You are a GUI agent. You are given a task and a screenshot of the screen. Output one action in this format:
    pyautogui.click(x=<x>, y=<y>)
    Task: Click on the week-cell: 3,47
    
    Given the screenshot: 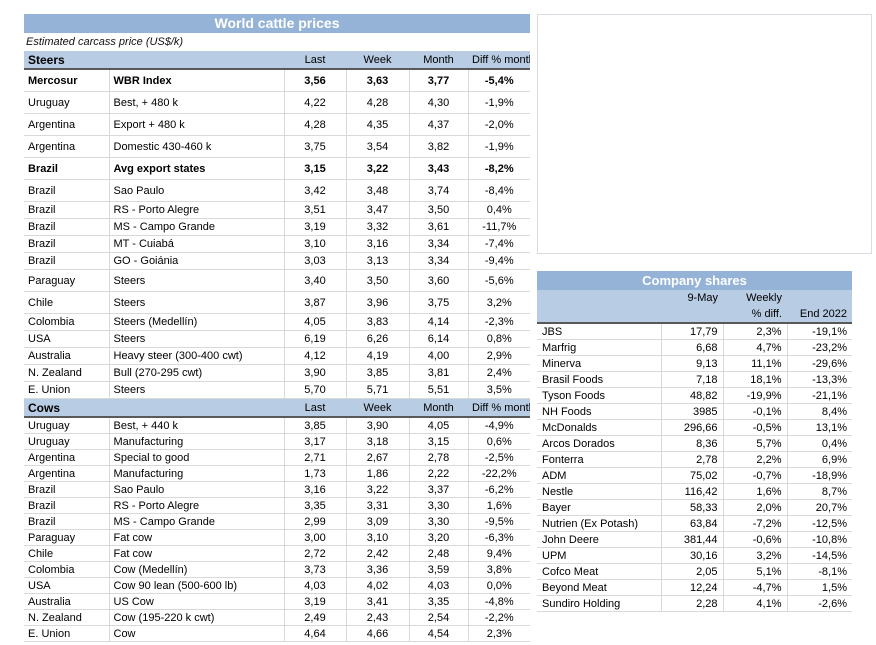 What is the action you would take?
    pyautogui.click(x=377, y=210)
    